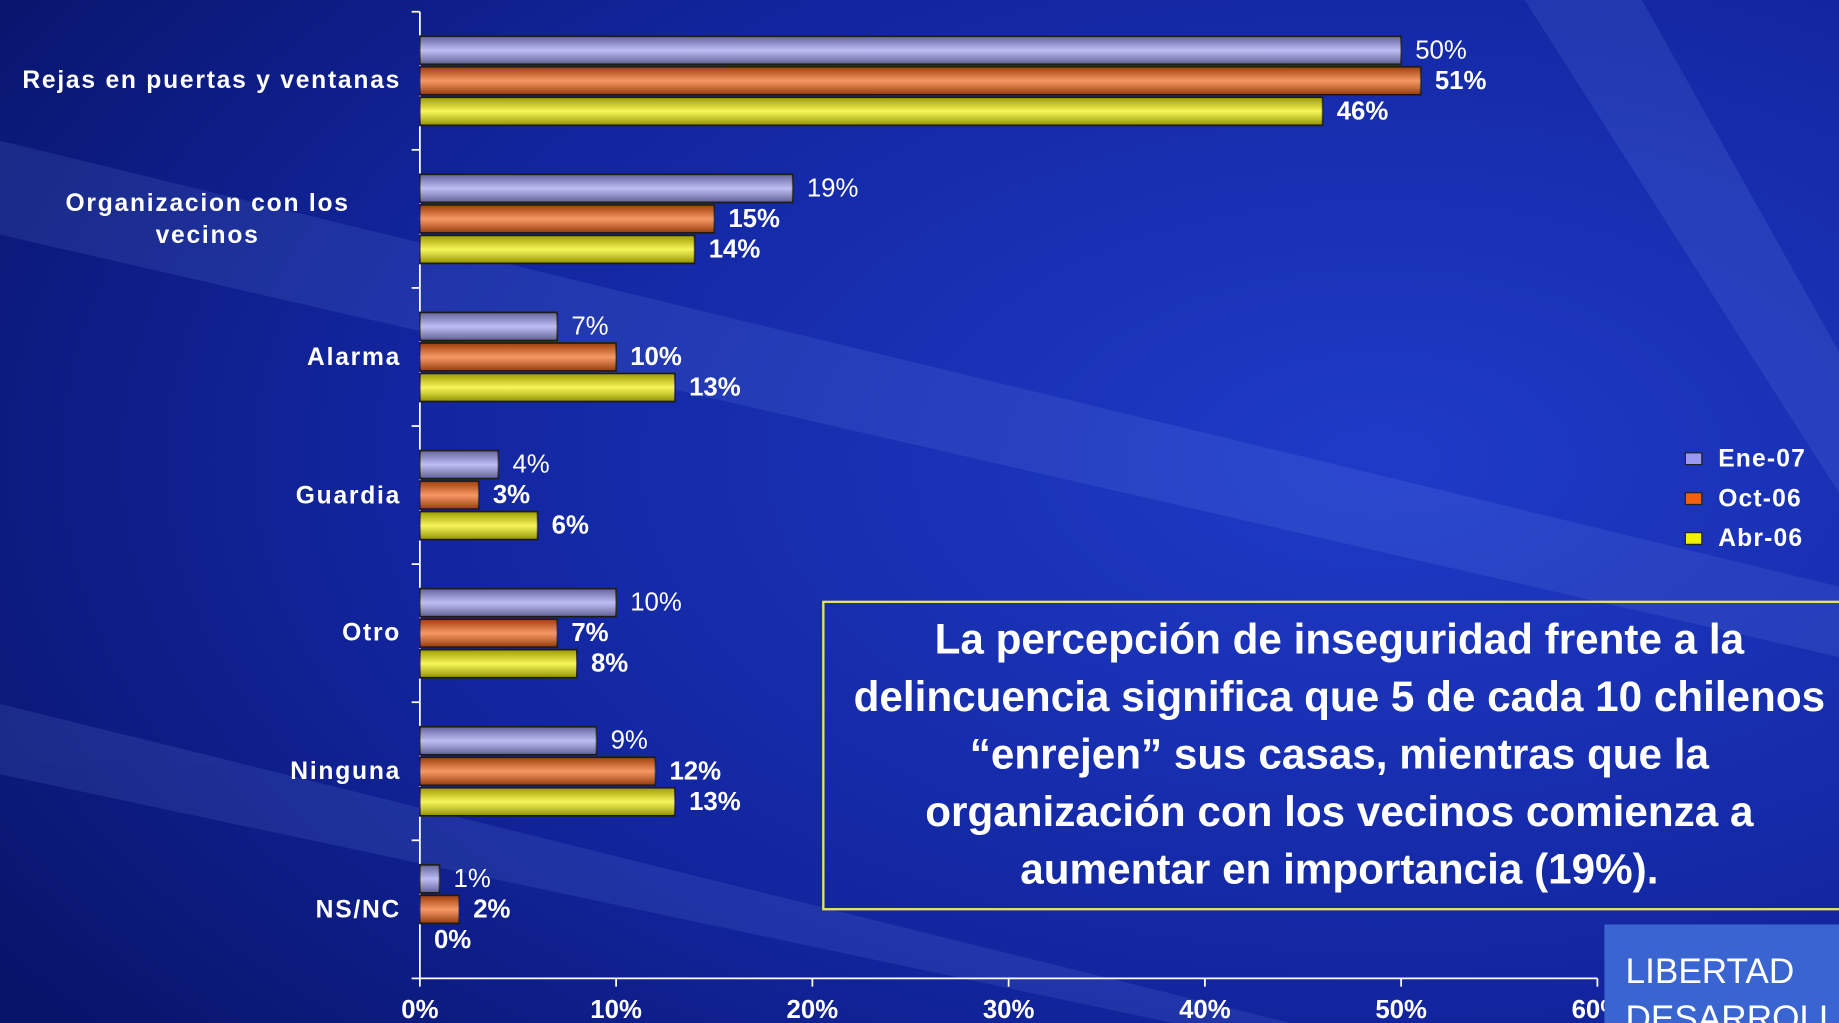 This screenshot has width=1839, height=1023. Describe the element at coordinates (1760, 538) in the screenshot. I see `legend-label: Abr-06` at that location.